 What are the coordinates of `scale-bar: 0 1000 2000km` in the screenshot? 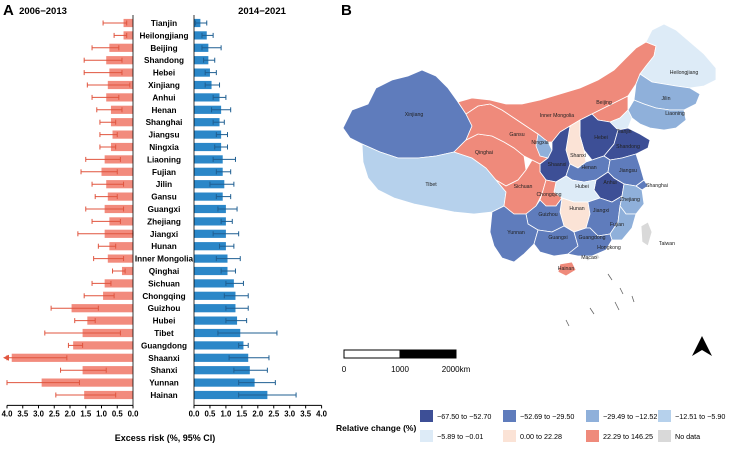 It's located at (406, 361).